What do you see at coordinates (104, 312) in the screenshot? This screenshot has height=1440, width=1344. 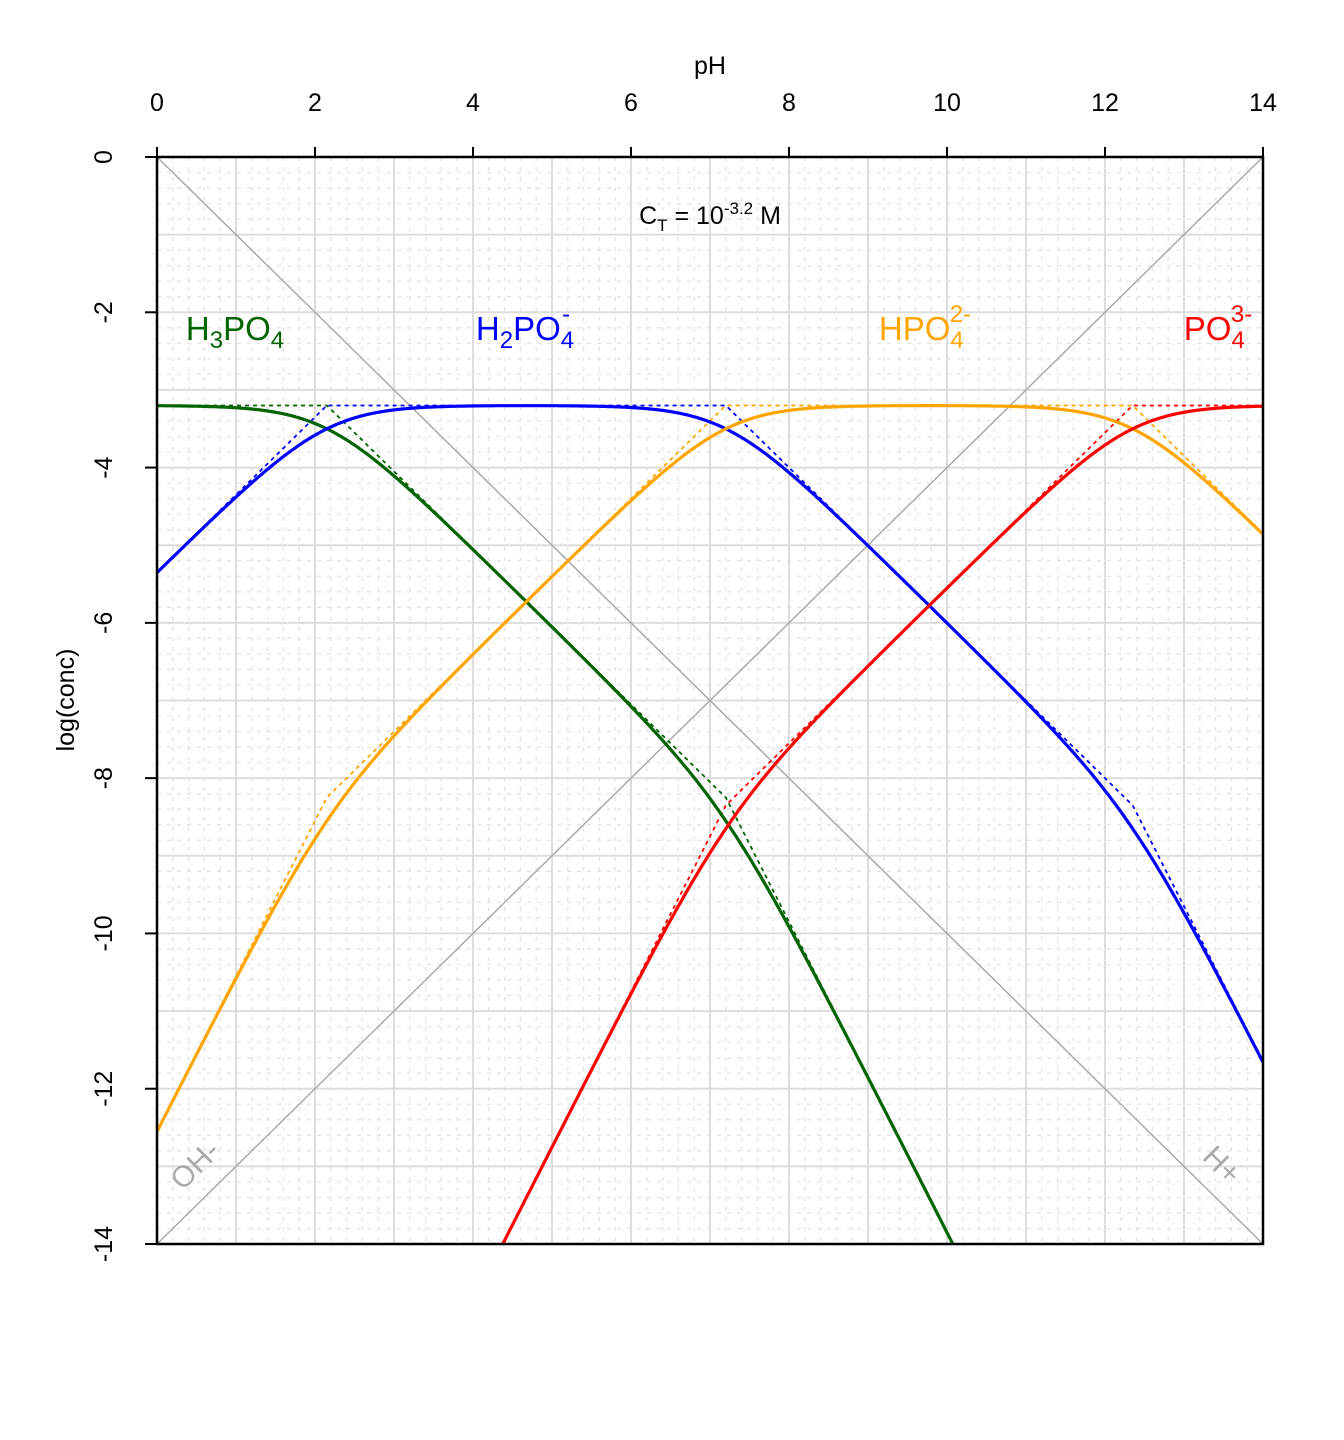 I see `y-tick-label: -2` at bounding box center [104, 312].